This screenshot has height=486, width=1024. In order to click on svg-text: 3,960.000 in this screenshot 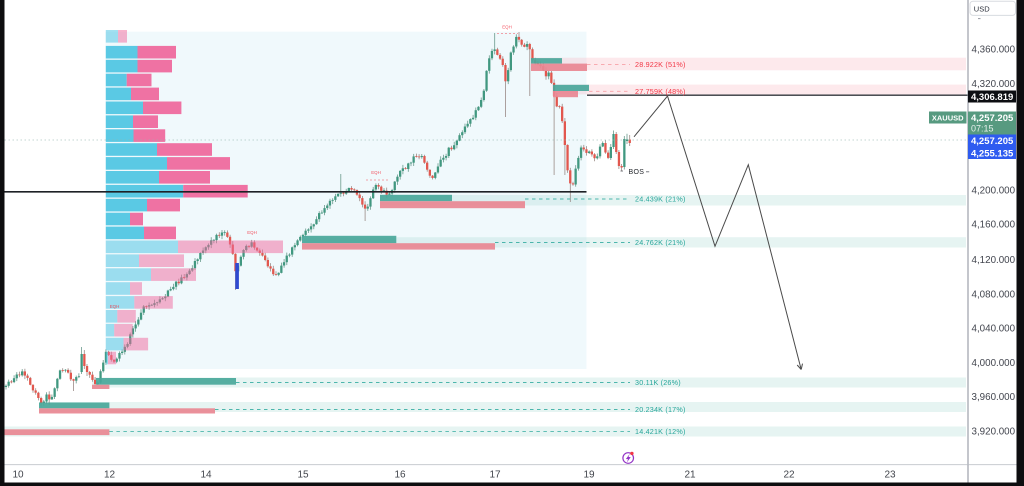, I will do `click(994, 397)`.